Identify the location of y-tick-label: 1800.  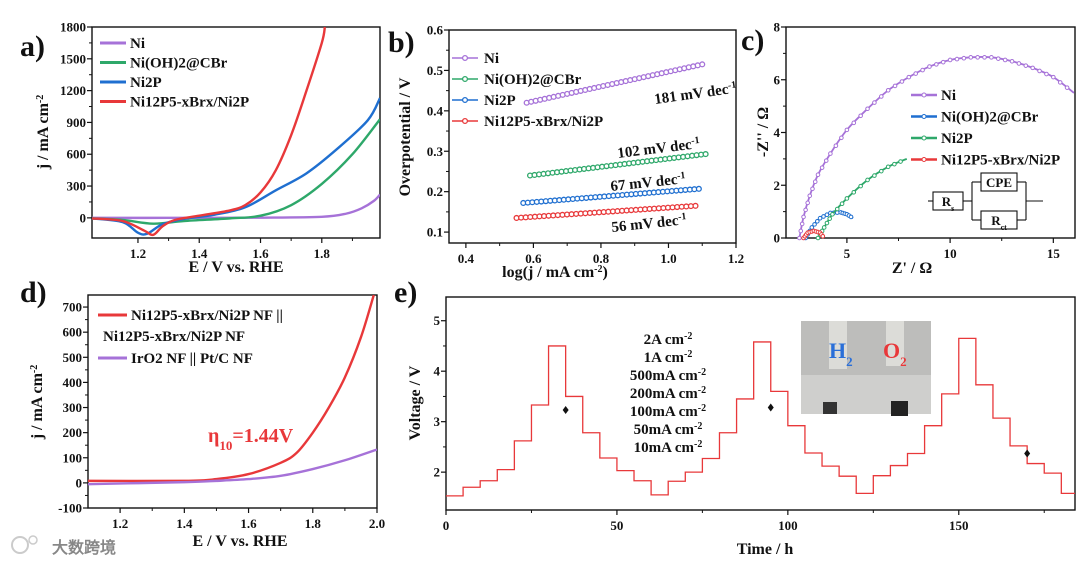
(73, 27).